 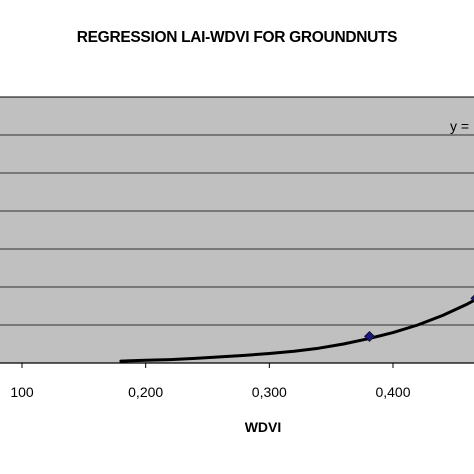 What do you see at coordinates (392, 392) in the screenshot?
I see `x-tick-label: 0,400` at bounding box center [392, 392].